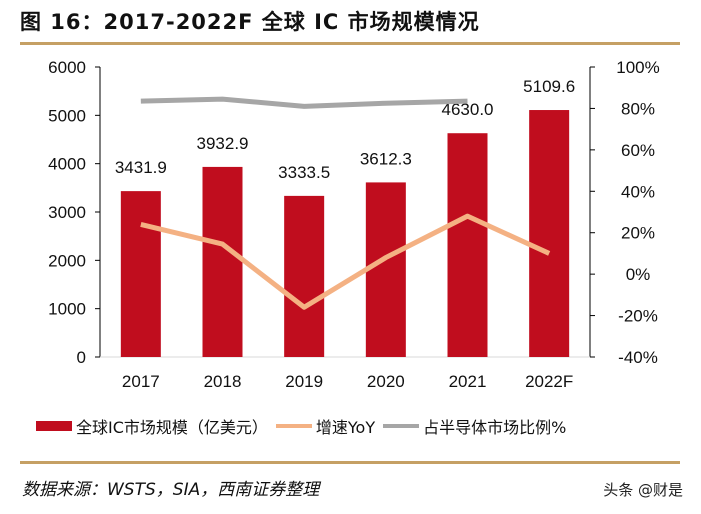 This screenshot has width=701, height=514. I want to click on legend-item-share: 占半导体市场比例%, so click(474, 426).